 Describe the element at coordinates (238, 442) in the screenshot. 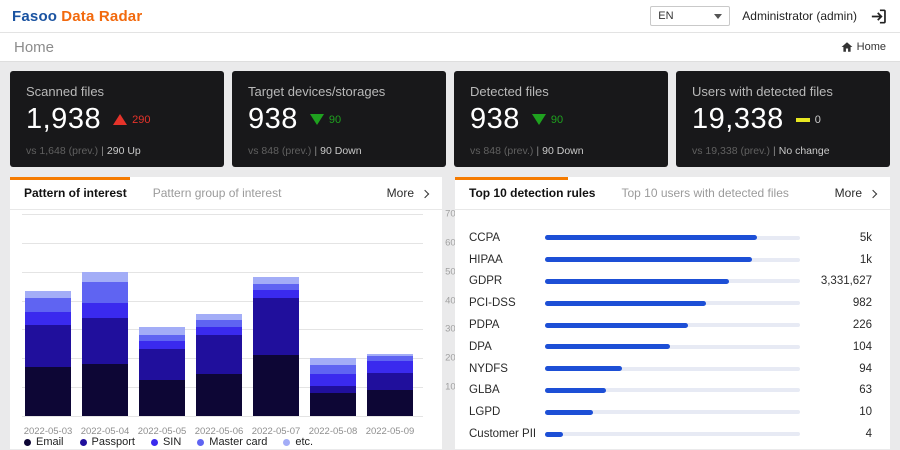

I see `legend-label: Master card` at that location.